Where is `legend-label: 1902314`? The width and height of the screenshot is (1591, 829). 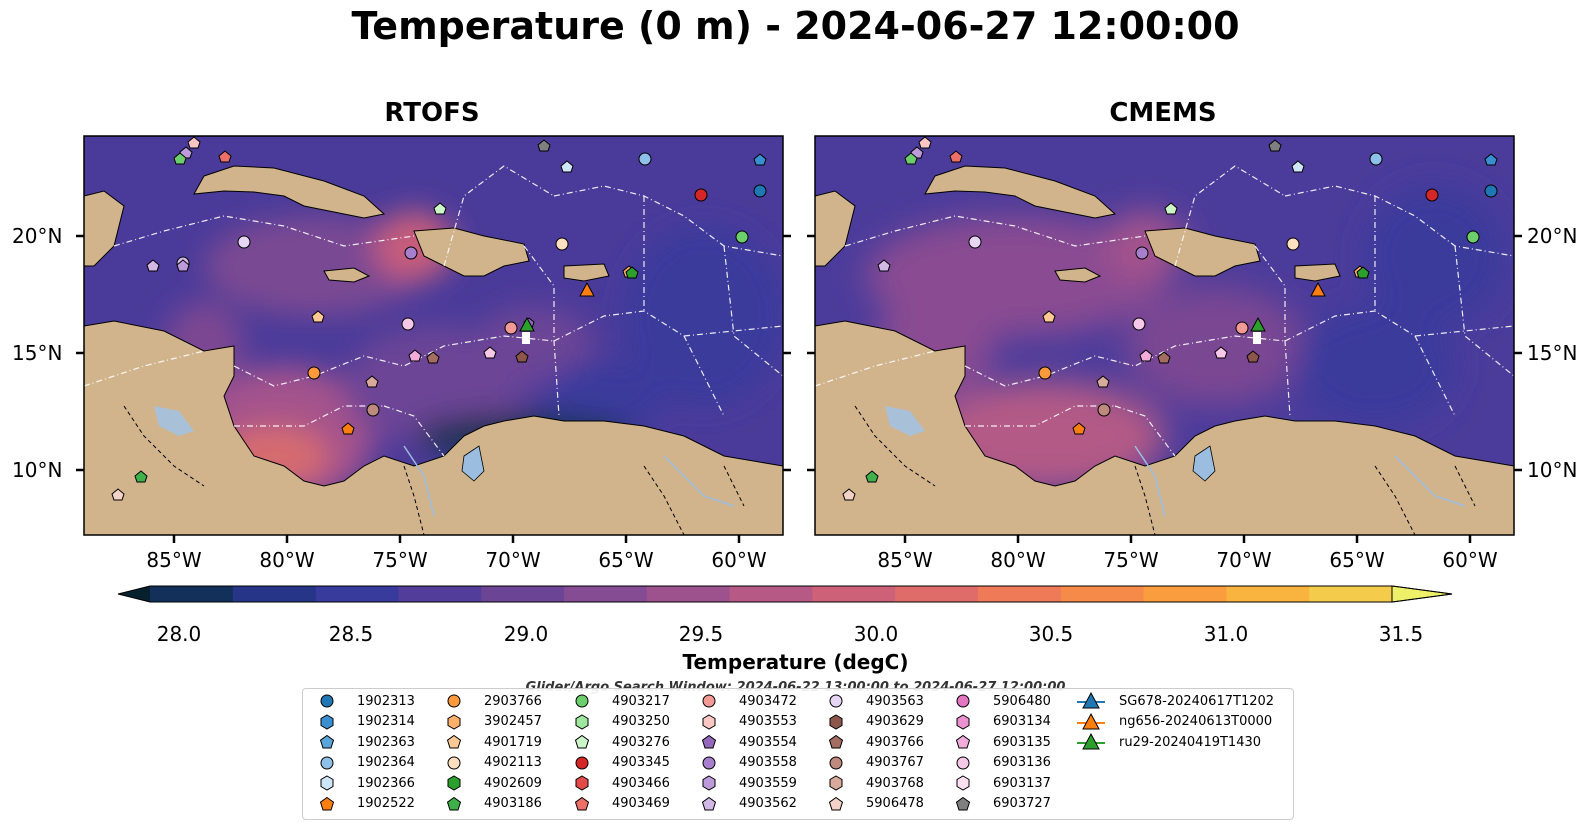 legend-label: 1902314 is located at coordinates (386, 721).